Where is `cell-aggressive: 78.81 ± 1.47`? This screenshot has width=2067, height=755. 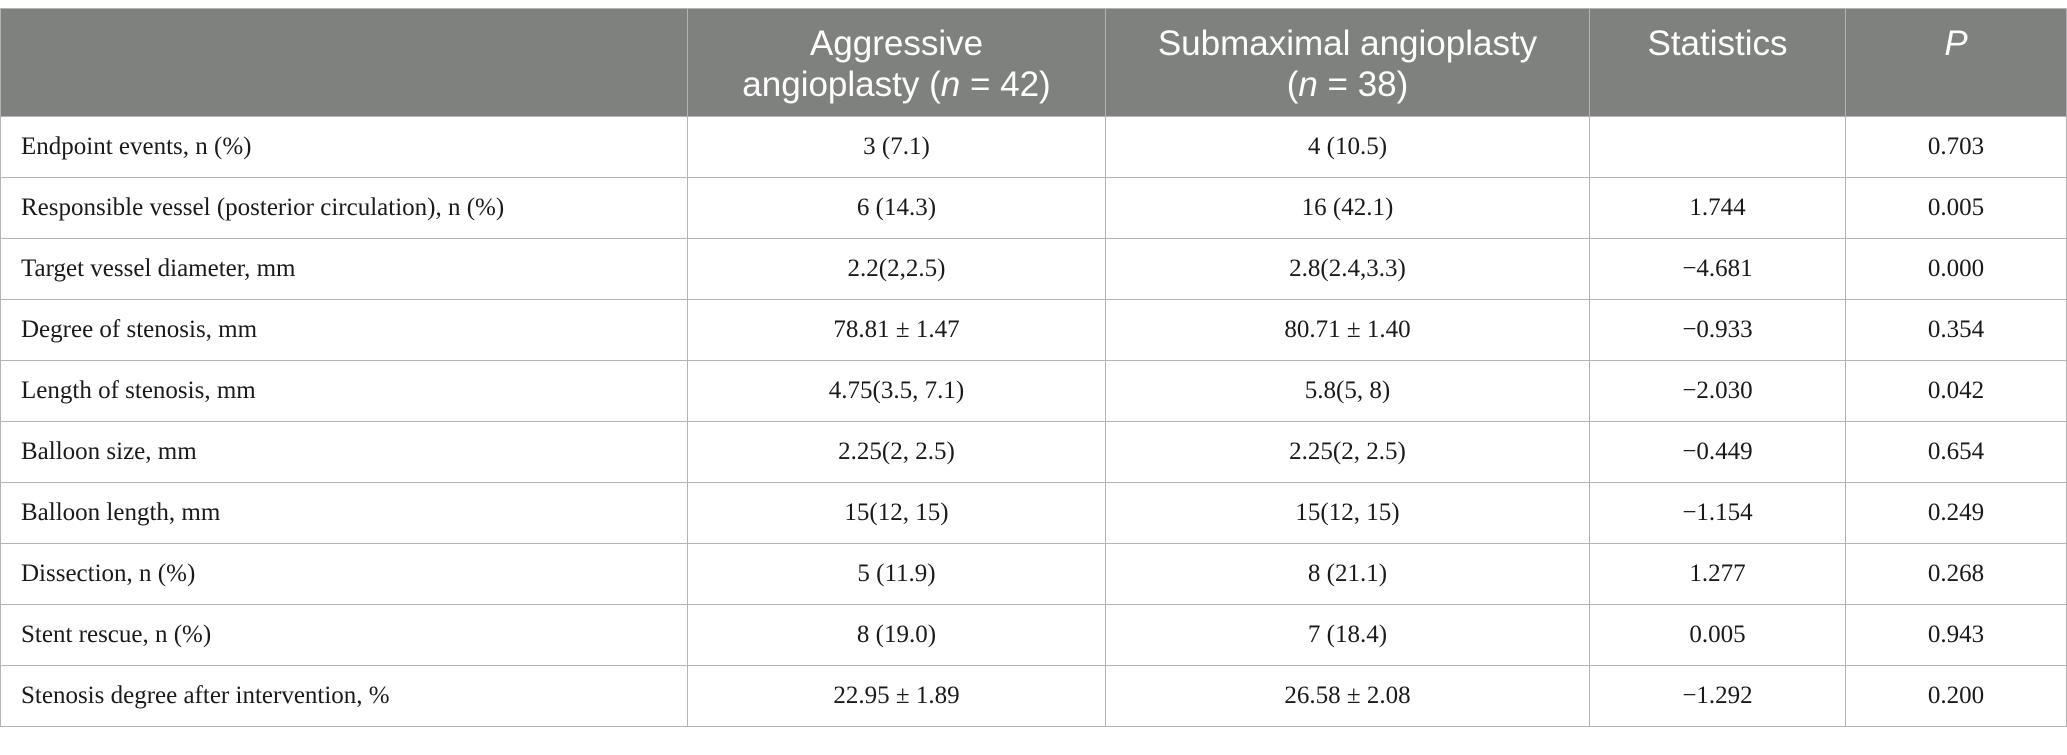
cell-aggressive: 78.81 ± 1.47 is located at coordinates (896, 330).